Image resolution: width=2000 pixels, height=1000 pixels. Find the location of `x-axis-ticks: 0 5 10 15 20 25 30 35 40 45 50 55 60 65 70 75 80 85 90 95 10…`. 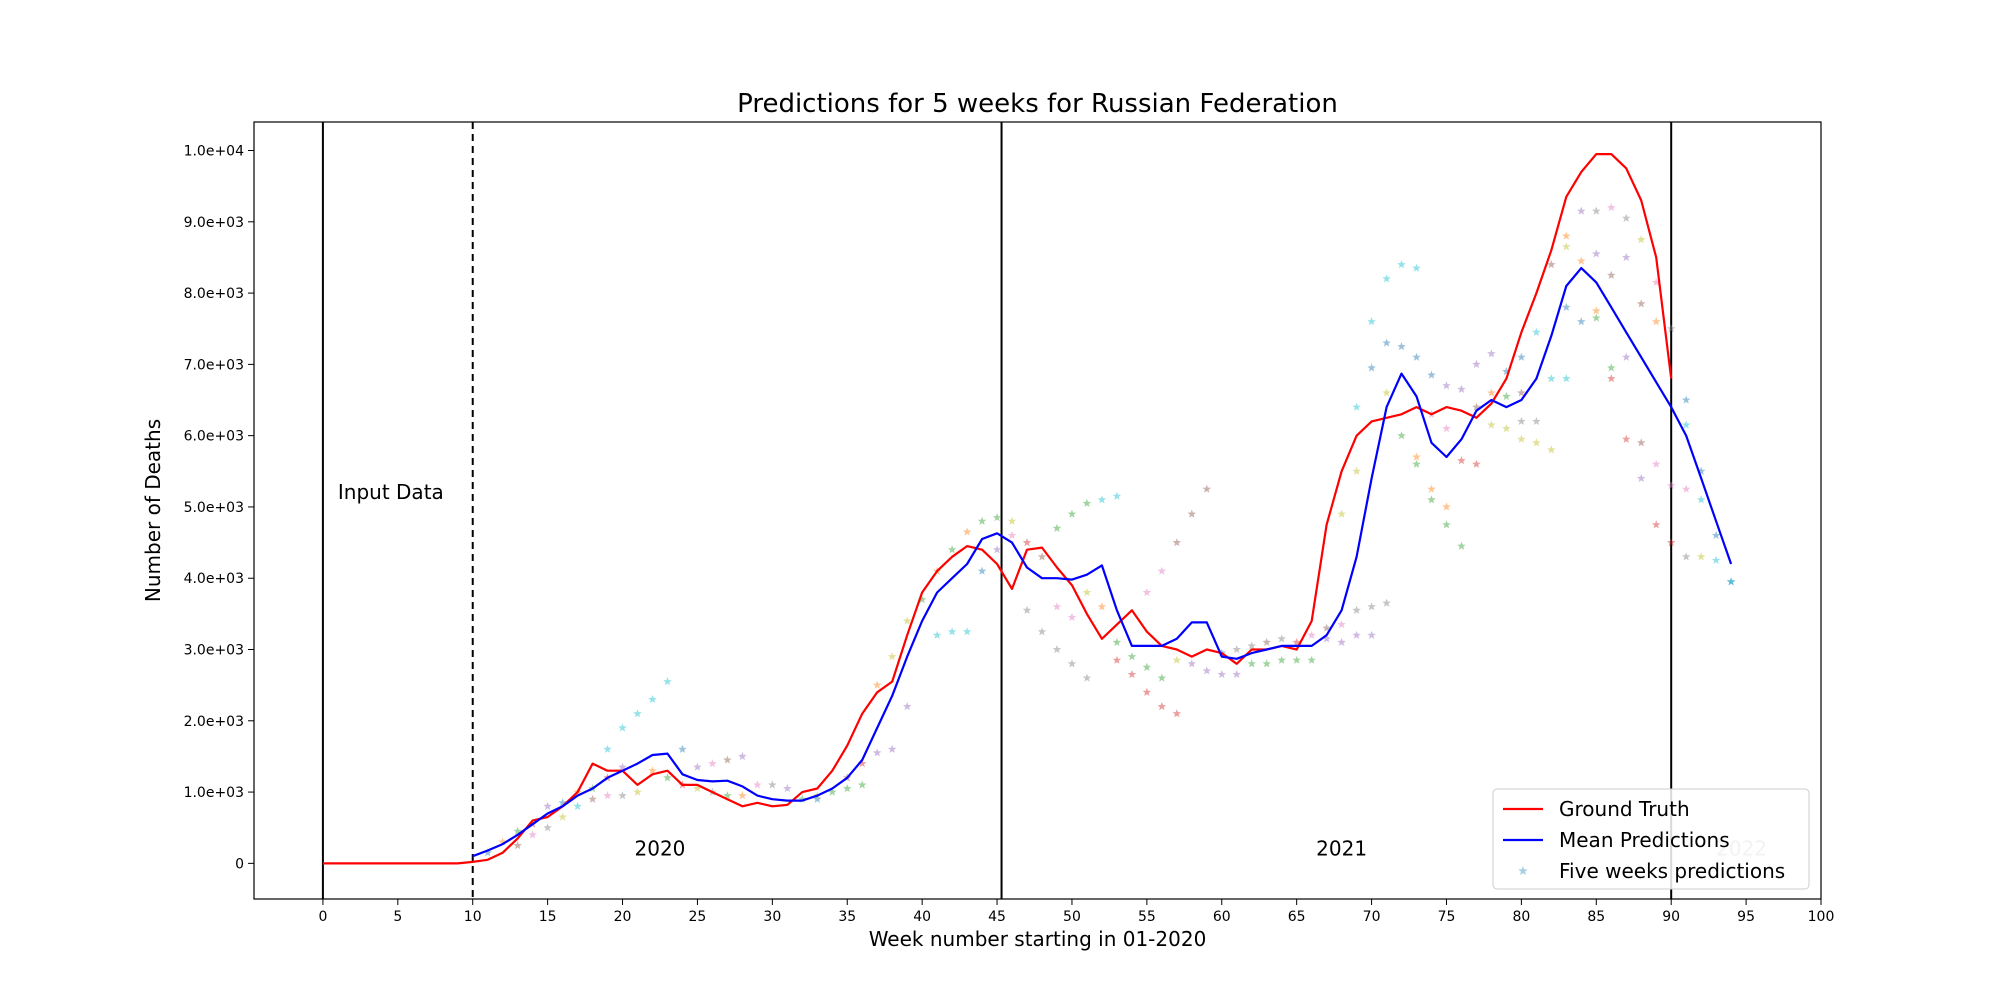

x-axis-ticks: 0 5 10 15 20 25 30 35 40 45 50 55 60 65 70 75 80 85 90 95 10… is located at coordinates (1076, 912).